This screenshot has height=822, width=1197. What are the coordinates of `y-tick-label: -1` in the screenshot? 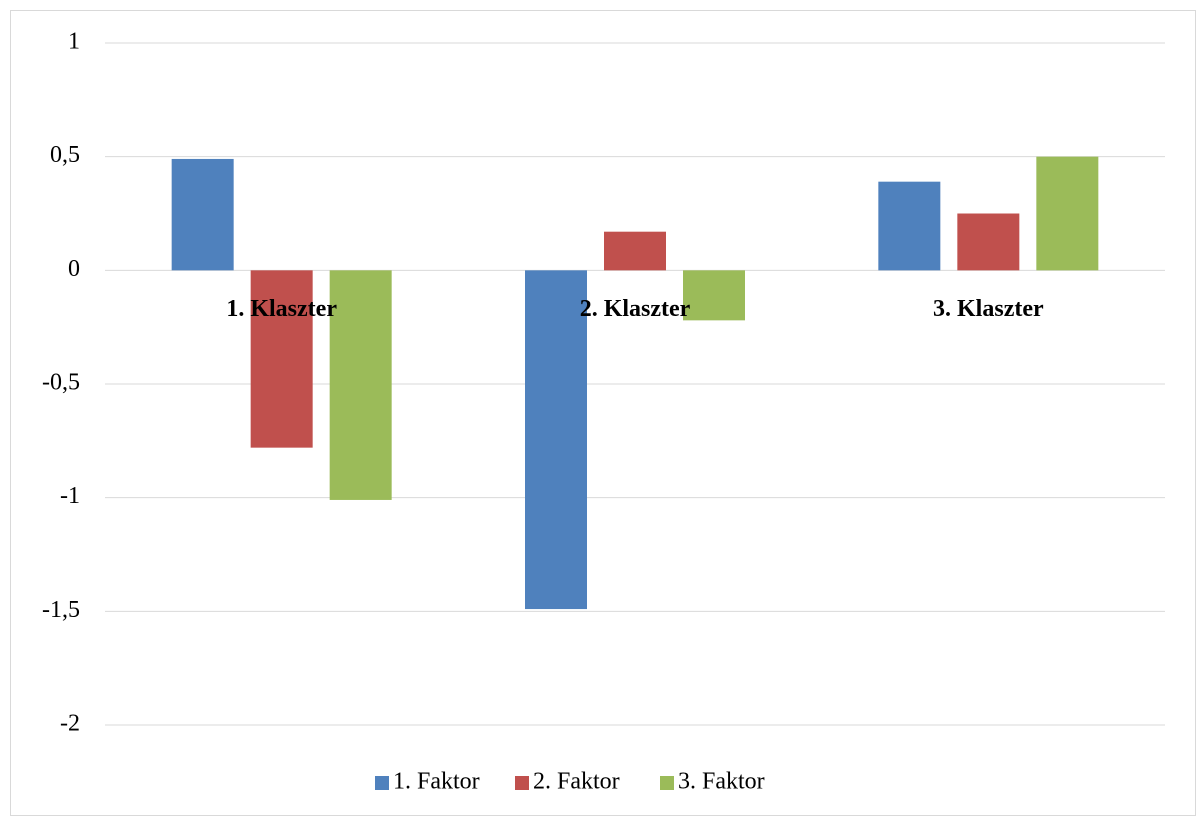 It's located at (70, 496).